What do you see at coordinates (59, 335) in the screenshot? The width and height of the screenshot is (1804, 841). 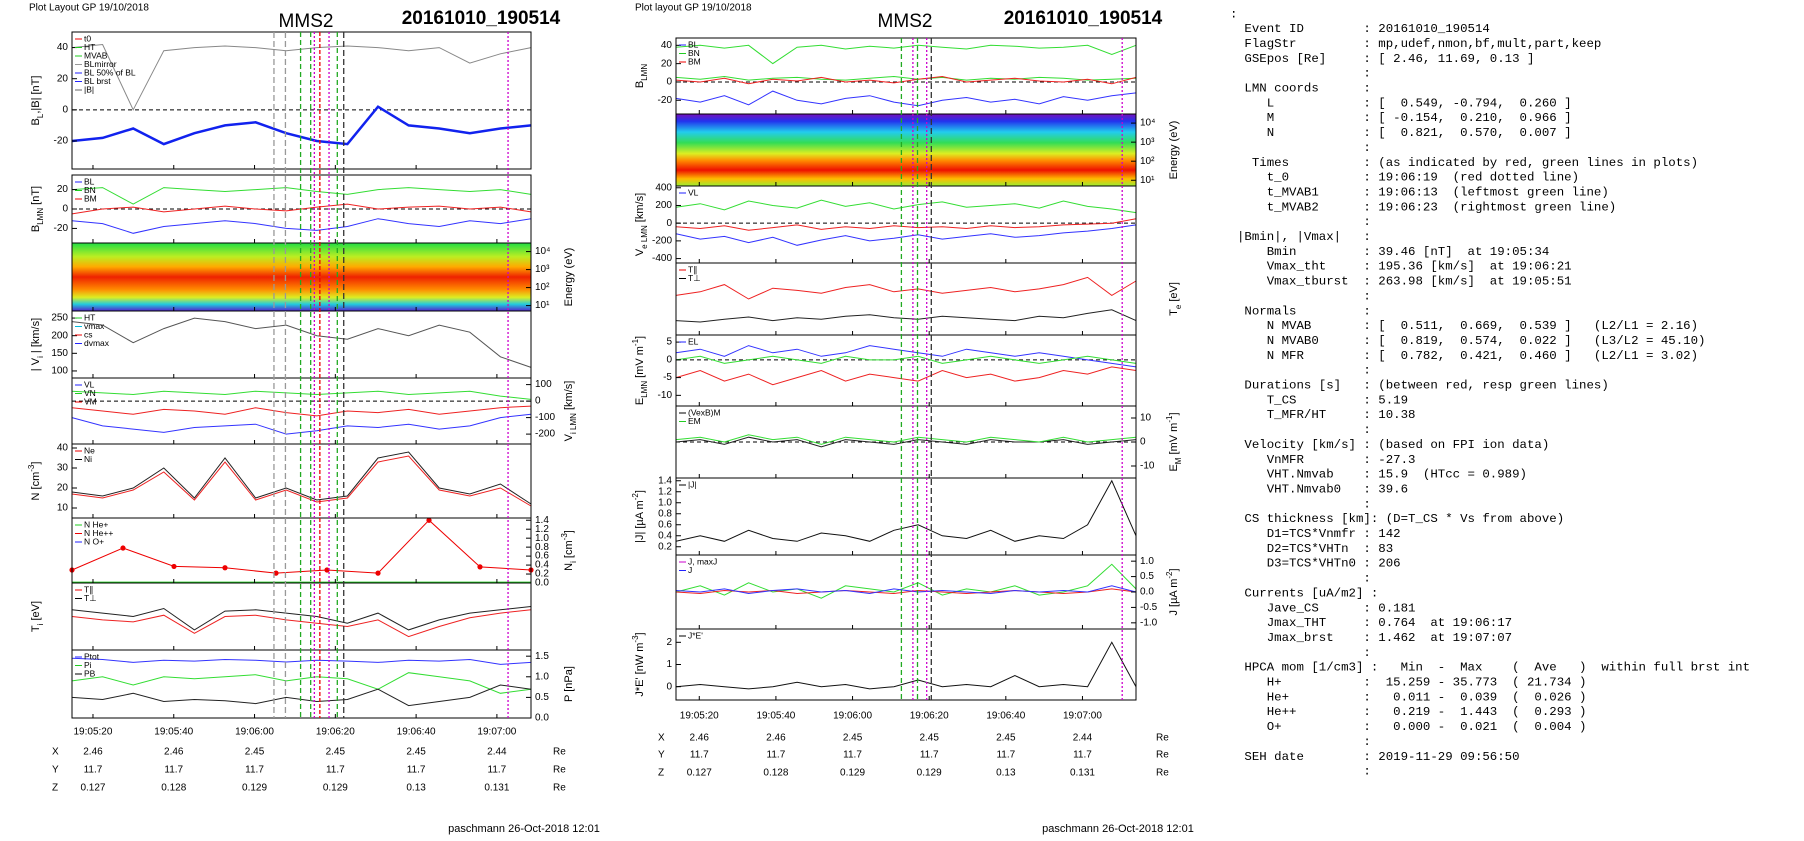 I see `y-tick-label: 200` at bounding box center [59, 335].